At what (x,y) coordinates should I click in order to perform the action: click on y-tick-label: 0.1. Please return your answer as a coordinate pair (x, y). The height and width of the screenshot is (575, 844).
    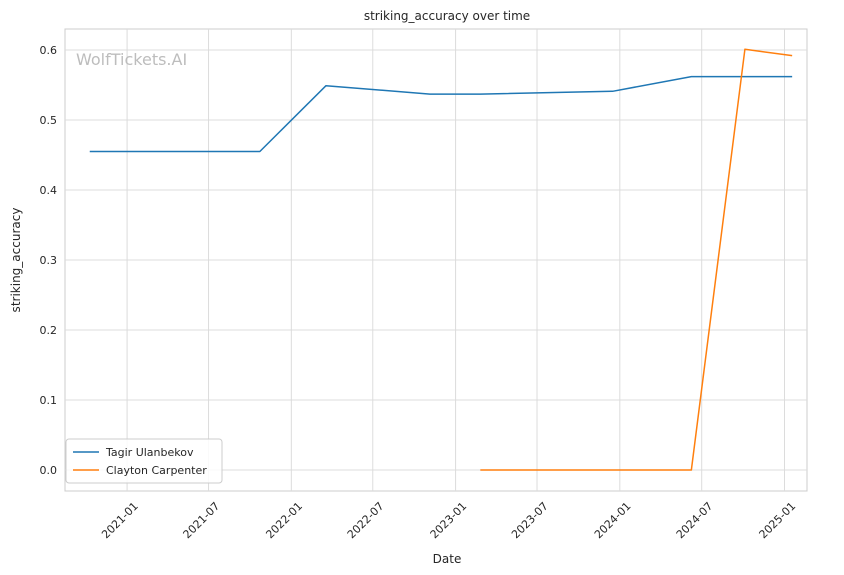
    Looking at the image, I should click on (49, 400).